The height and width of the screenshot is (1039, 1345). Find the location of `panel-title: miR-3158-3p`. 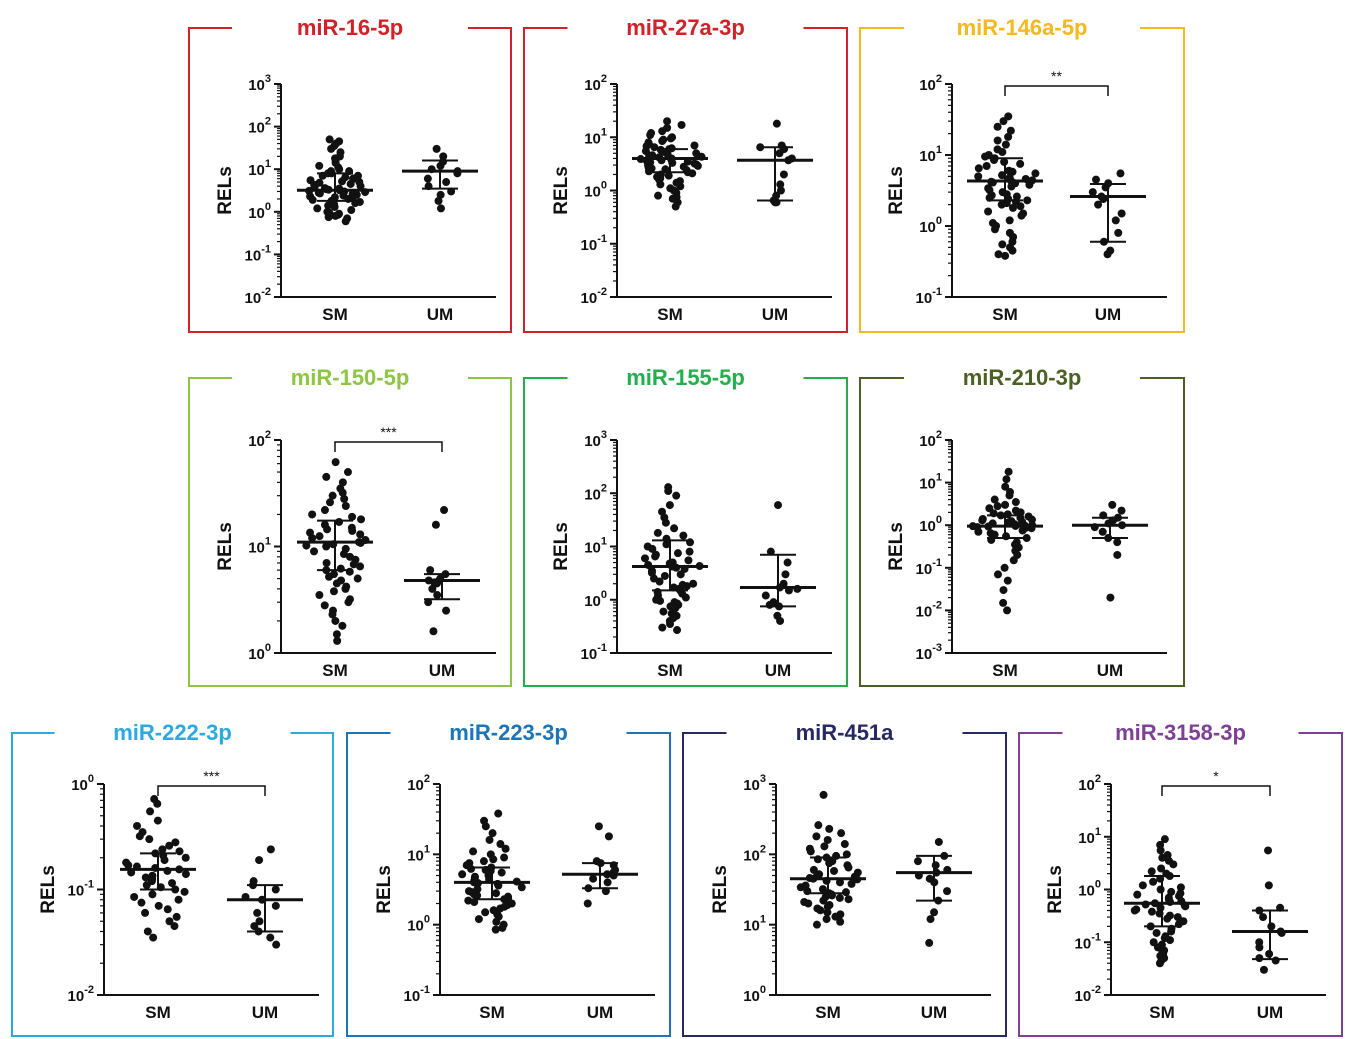

panel-title: miR-3158-3p is located at coordinates (1180, 732).